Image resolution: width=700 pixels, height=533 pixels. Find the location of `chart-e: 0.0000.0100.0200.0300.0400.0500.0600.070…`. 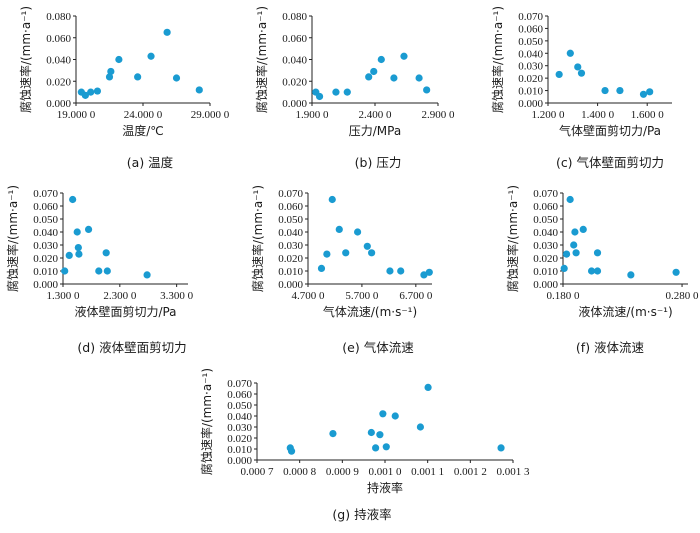

chart-e: 0.0000.0100.0200.0300.0400.0500.0600.070… is located at coordinates (341, 270).